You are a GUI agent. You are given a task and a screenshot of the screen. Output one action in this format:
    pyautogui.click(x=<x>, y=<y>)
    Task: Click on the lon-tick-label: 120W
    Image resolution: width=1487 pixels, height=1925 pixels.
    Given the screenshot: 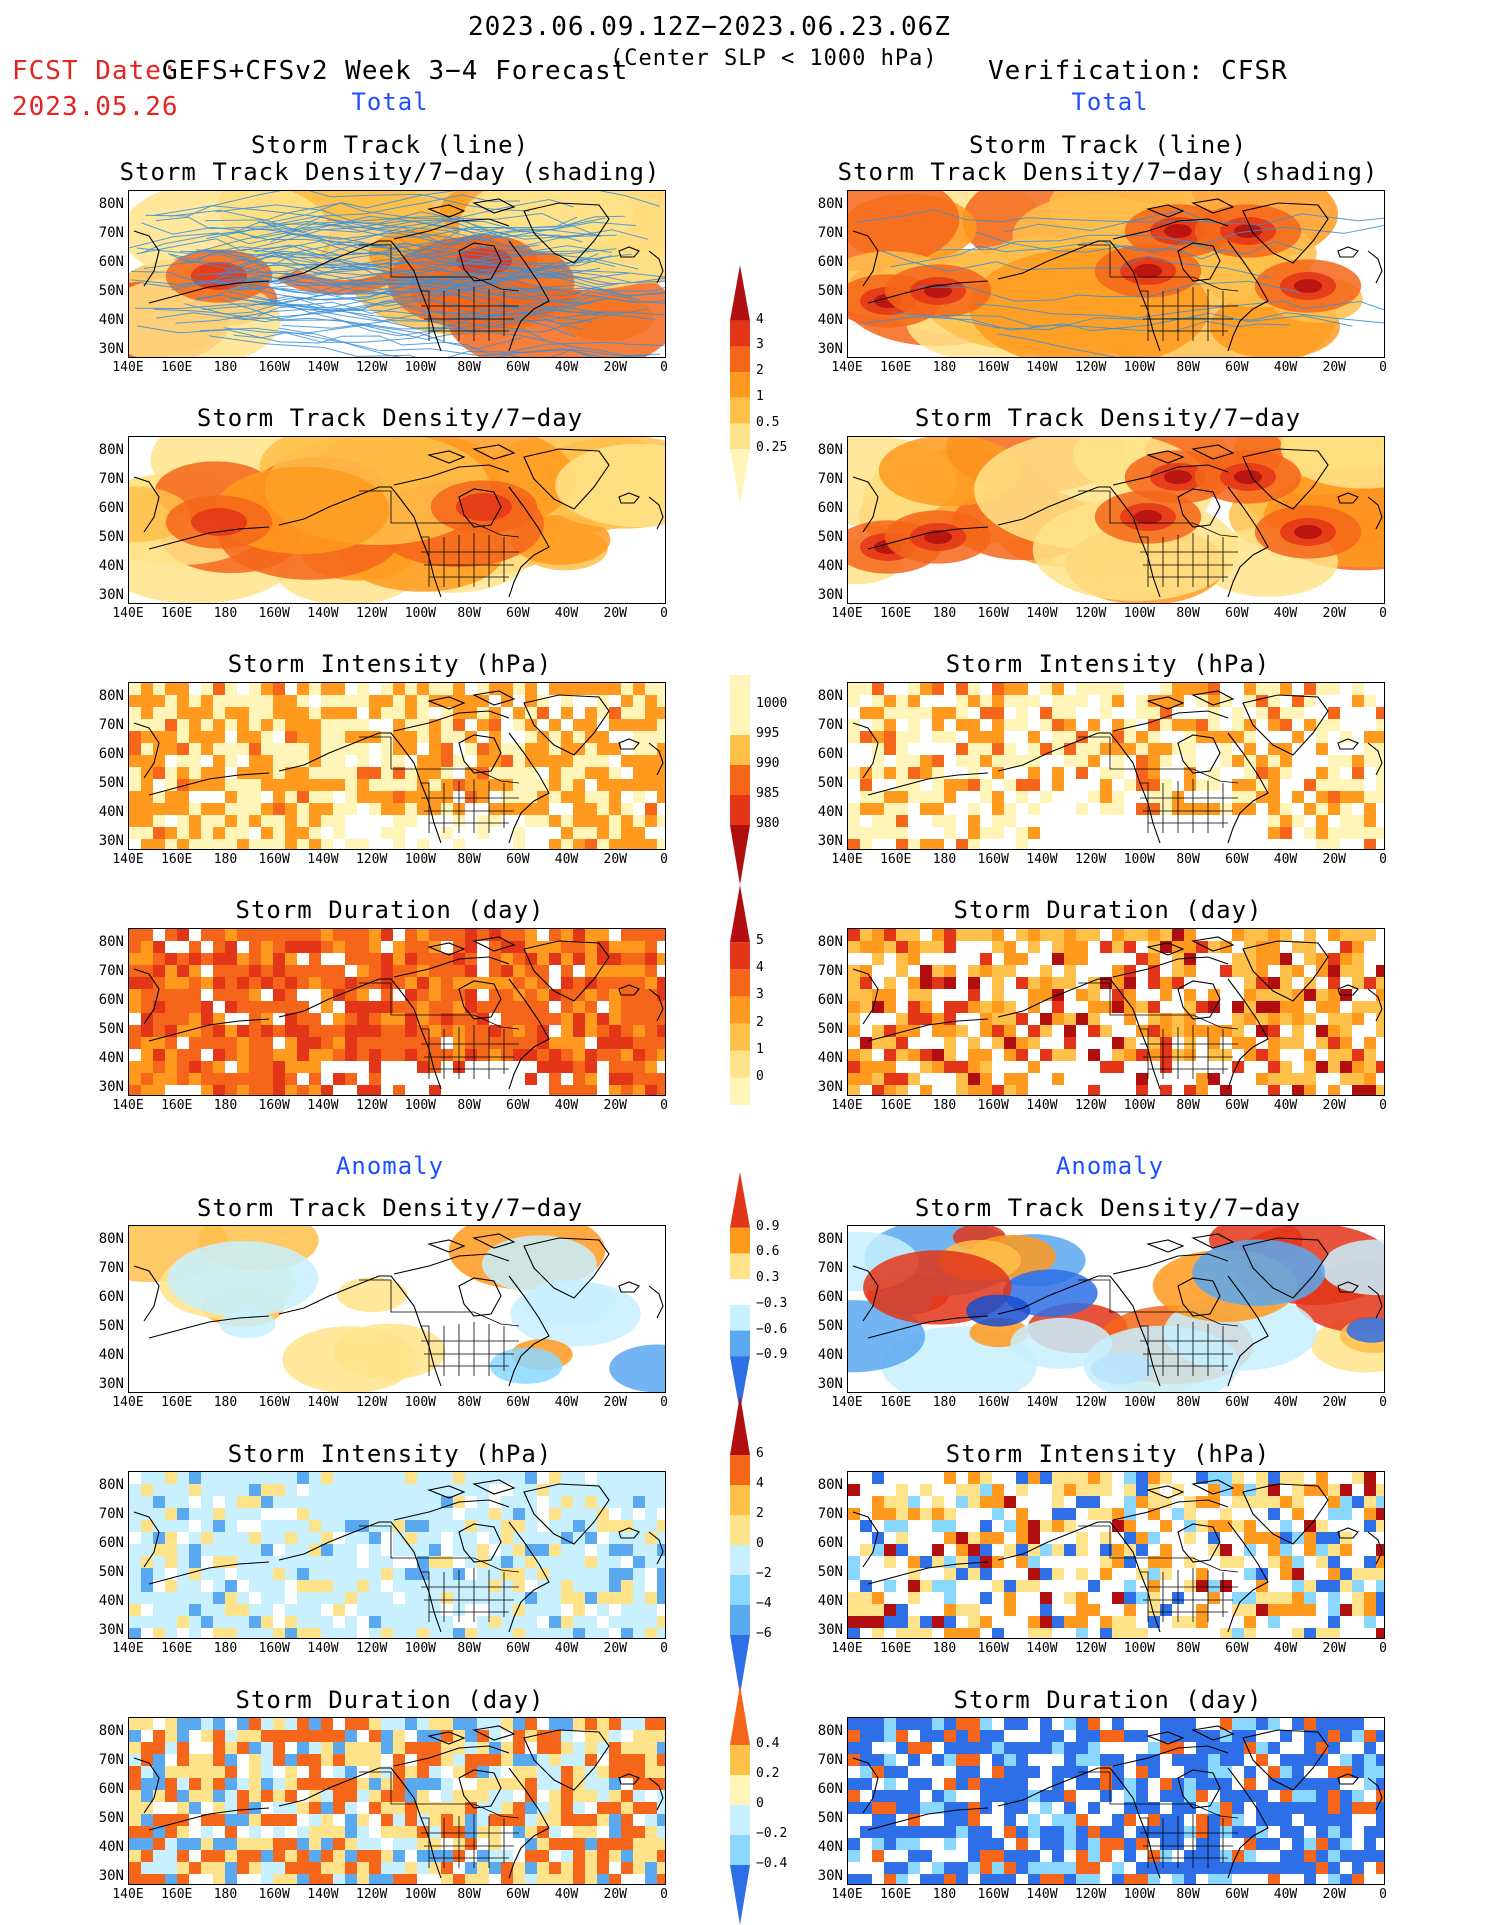 What is the action you would take?
    pyautogui.click(x=371, y=367)
    